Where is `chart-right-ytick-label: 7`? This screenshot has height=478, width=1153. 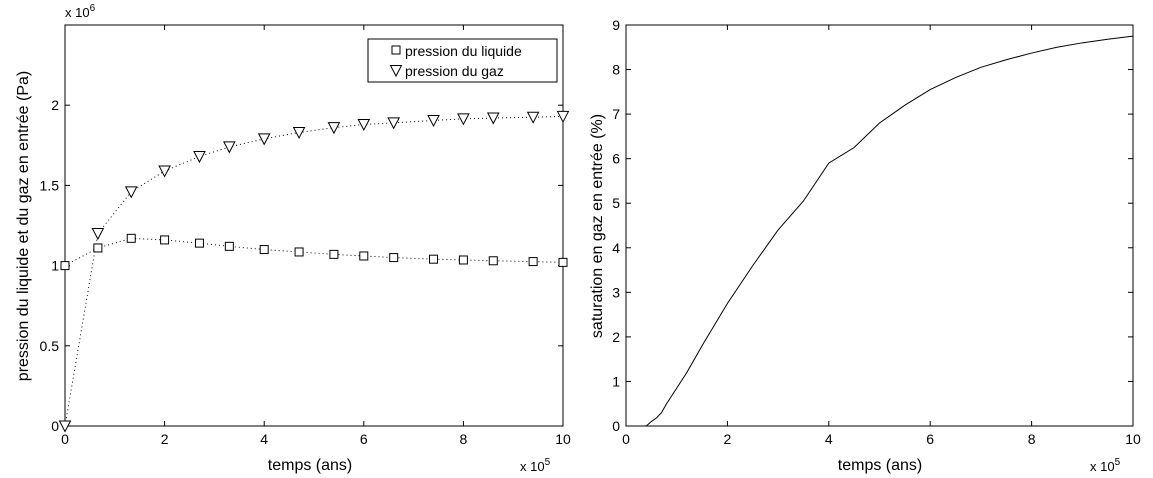
chart-right-ytick-label: 7 is located at coordinates (616, 114).